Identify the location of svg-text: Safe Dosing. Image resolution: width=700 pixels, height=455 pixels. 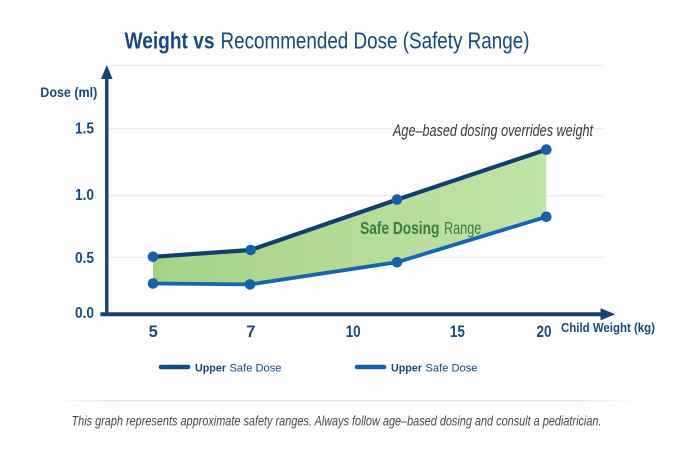
(399, 228).